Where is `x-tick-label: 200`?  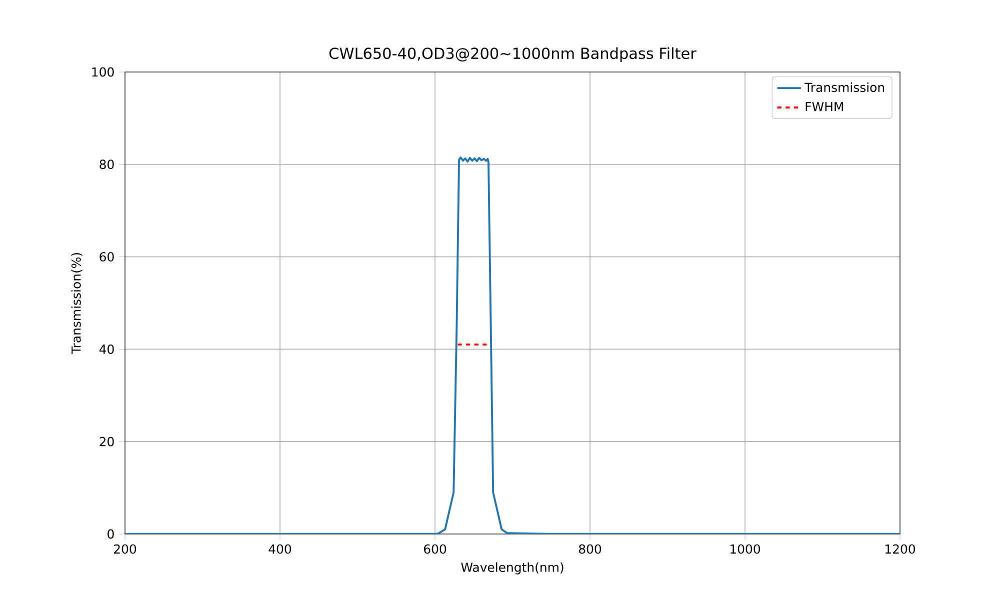
x-tick-label: 200 is located at coordinates (125, 549).